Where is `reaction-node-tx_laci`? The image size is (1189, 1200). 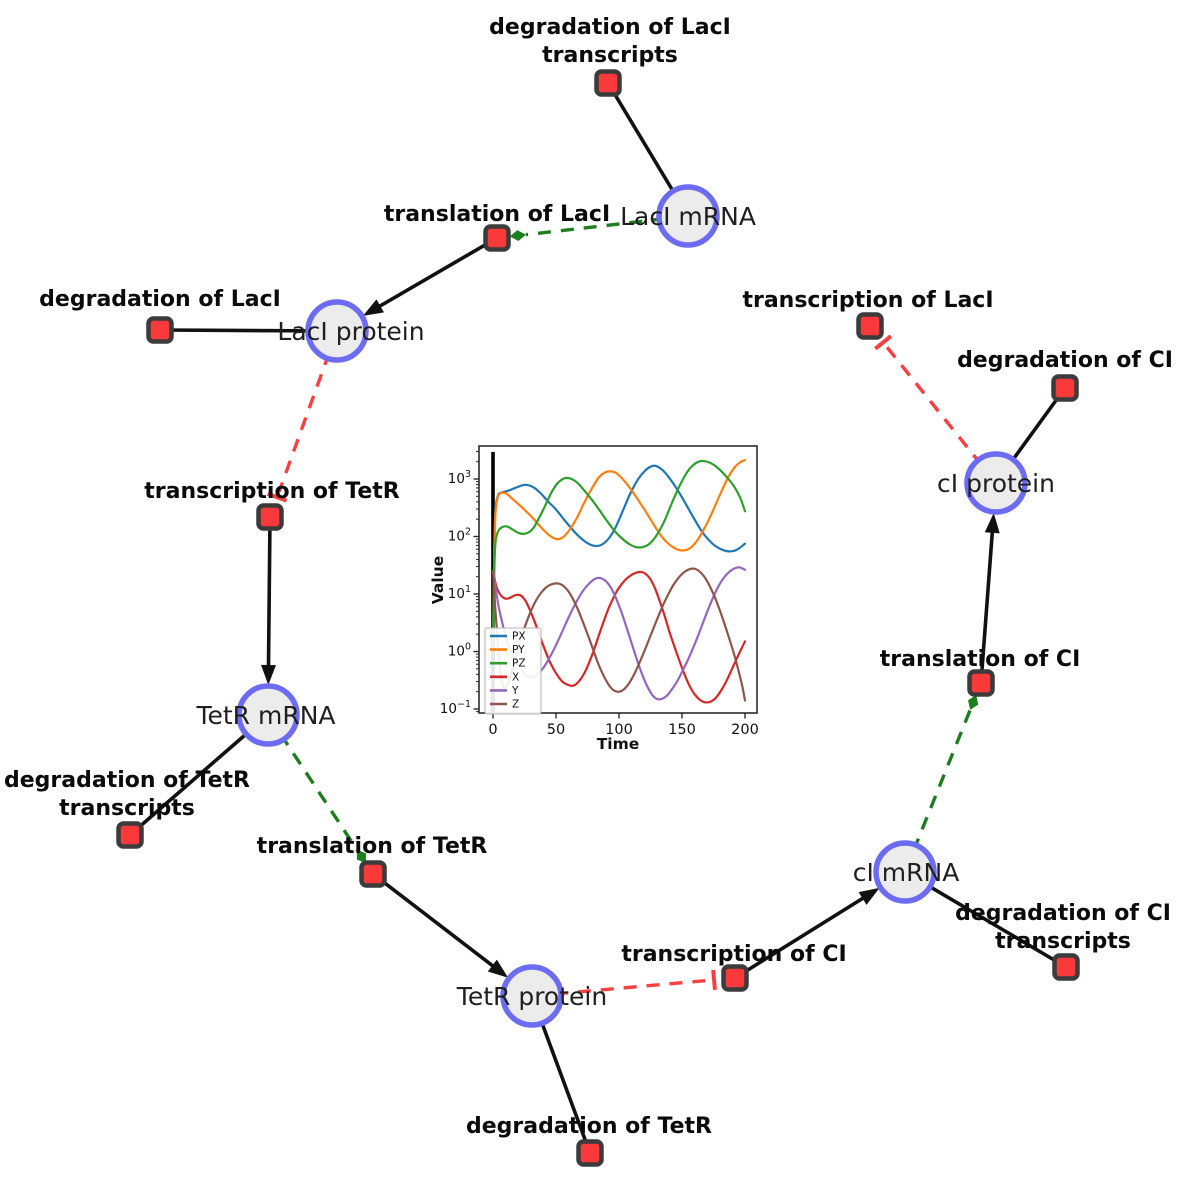 reaction-node-tx_laci is located at coordinates (870, 326).